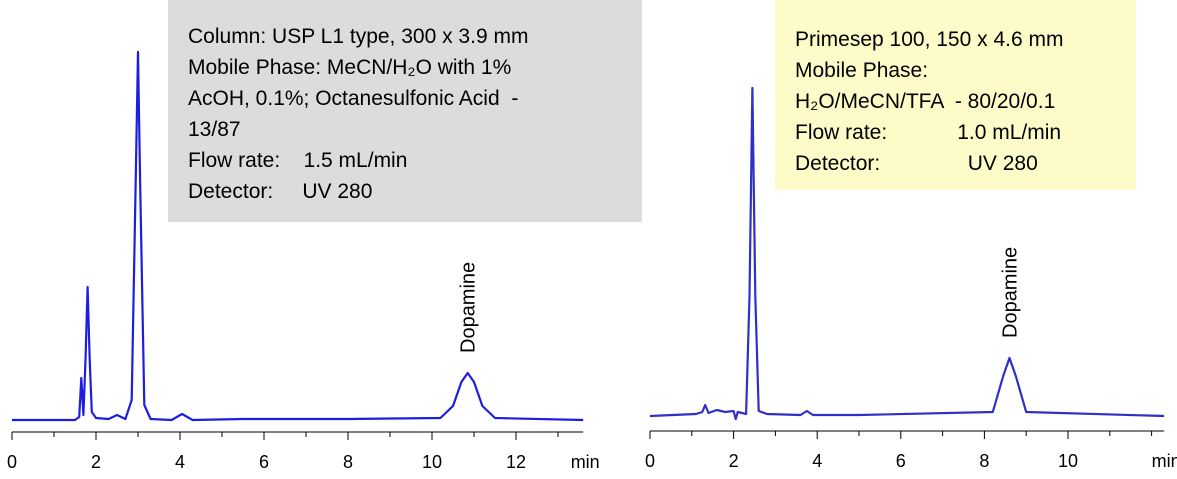 The image size is (1177, 479). Describe the element at coordinates (298, 160) in the screenshot. I see `conditions-line: Flow rate: 1.5 mL/min` at that location.